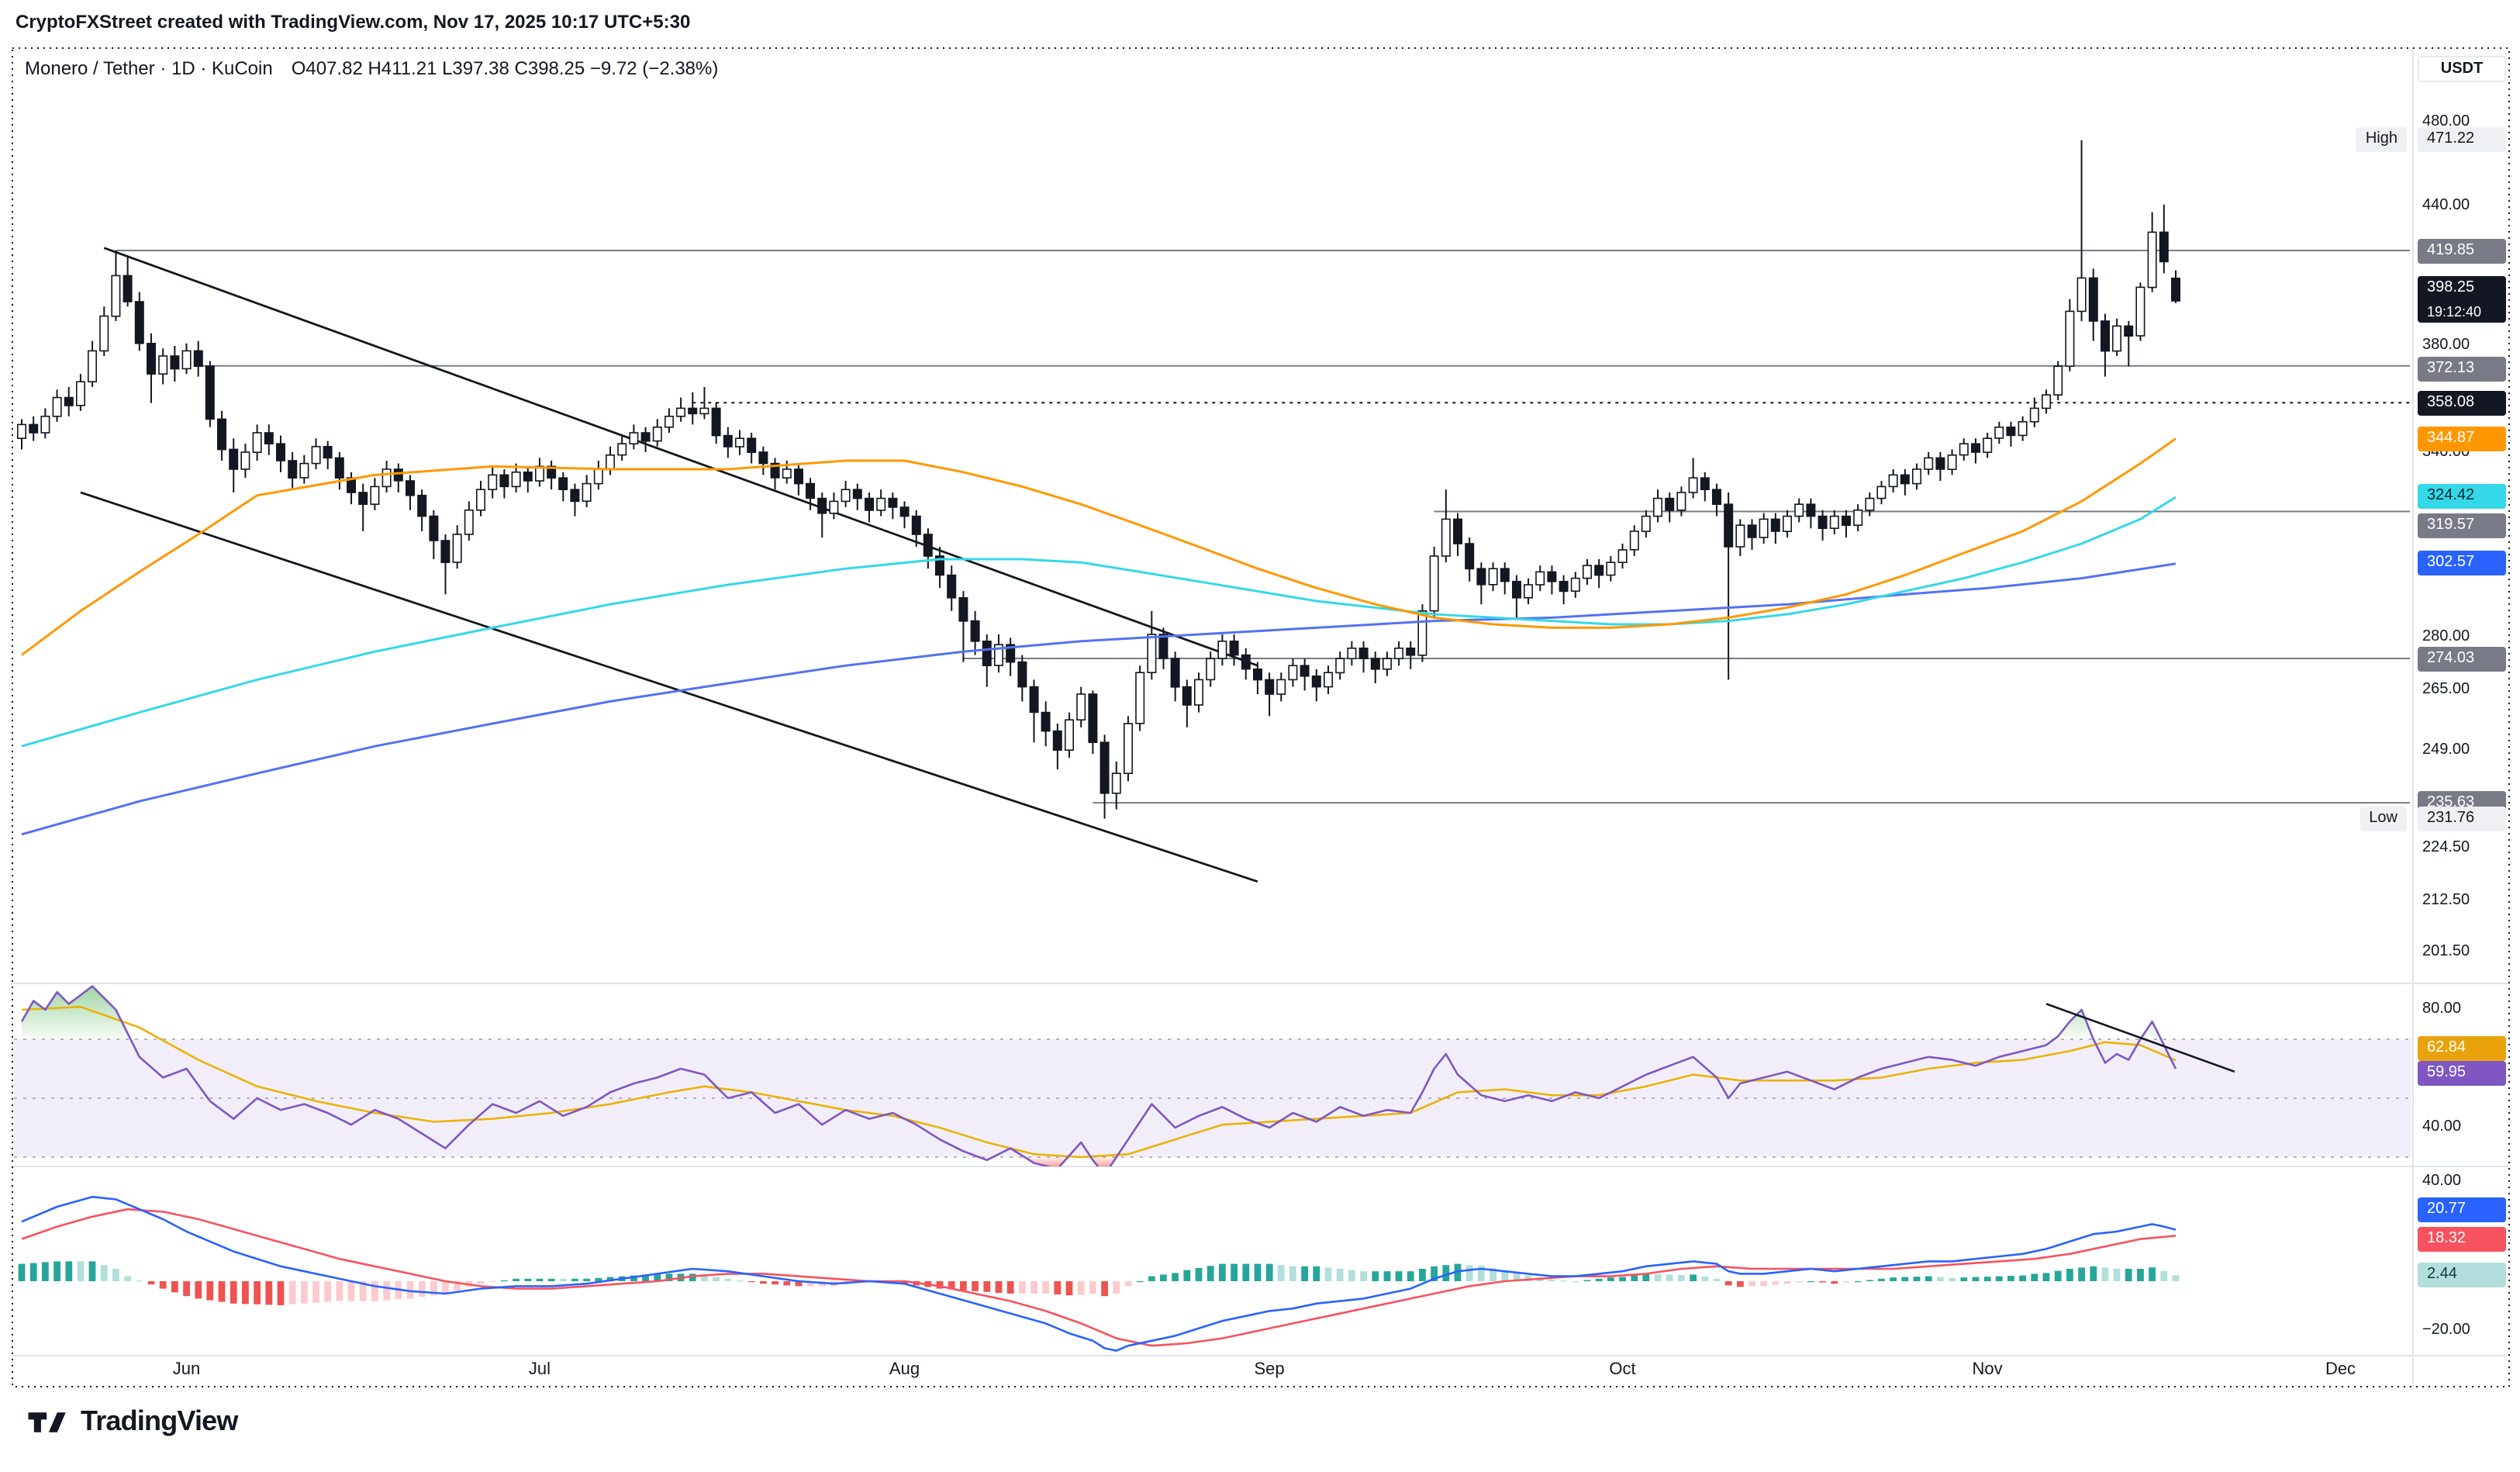 This screenshot has width=2520, height=1472. Describe the element at coordinates (539, 1369) in the screenshot. I see `time-axis-label: Jul` at that location.